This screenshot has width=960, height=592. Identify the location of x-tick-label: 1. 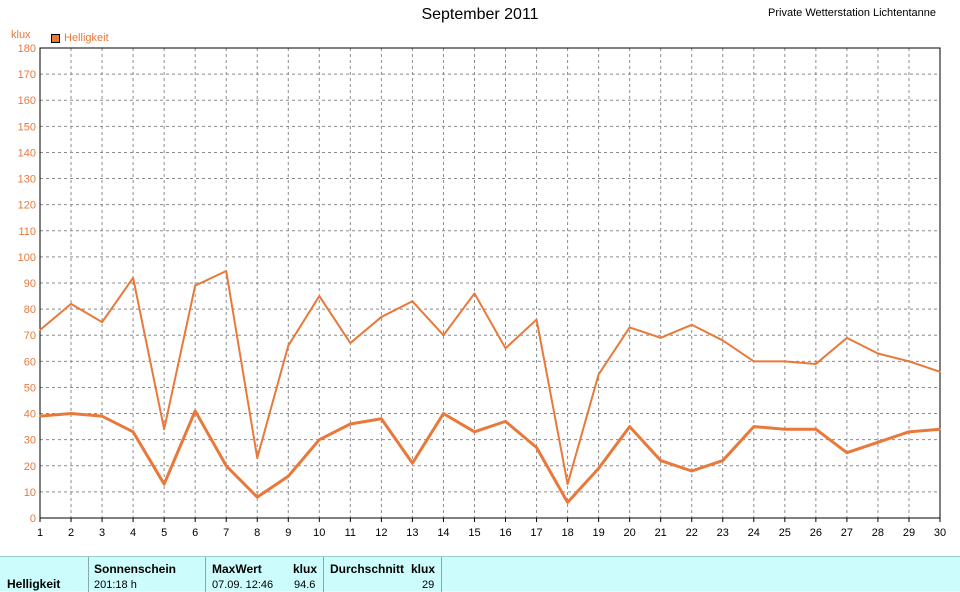
(40, 533).